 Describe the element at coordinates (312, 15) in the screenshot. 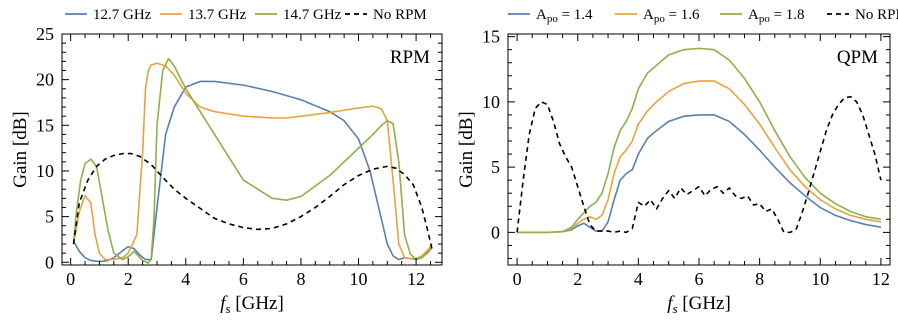

I see `legend-label: 14.7 GHz` at that location.